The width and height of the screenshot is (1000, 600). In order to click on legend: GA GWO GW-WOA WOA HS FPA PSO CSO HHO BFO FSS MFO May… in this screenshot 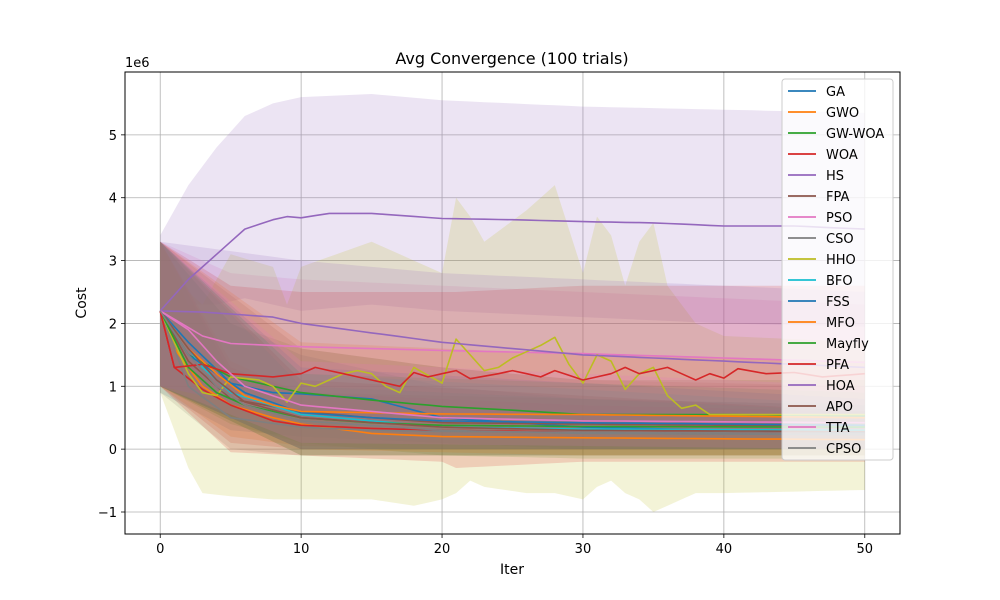, I will do `click(837, 269)`.